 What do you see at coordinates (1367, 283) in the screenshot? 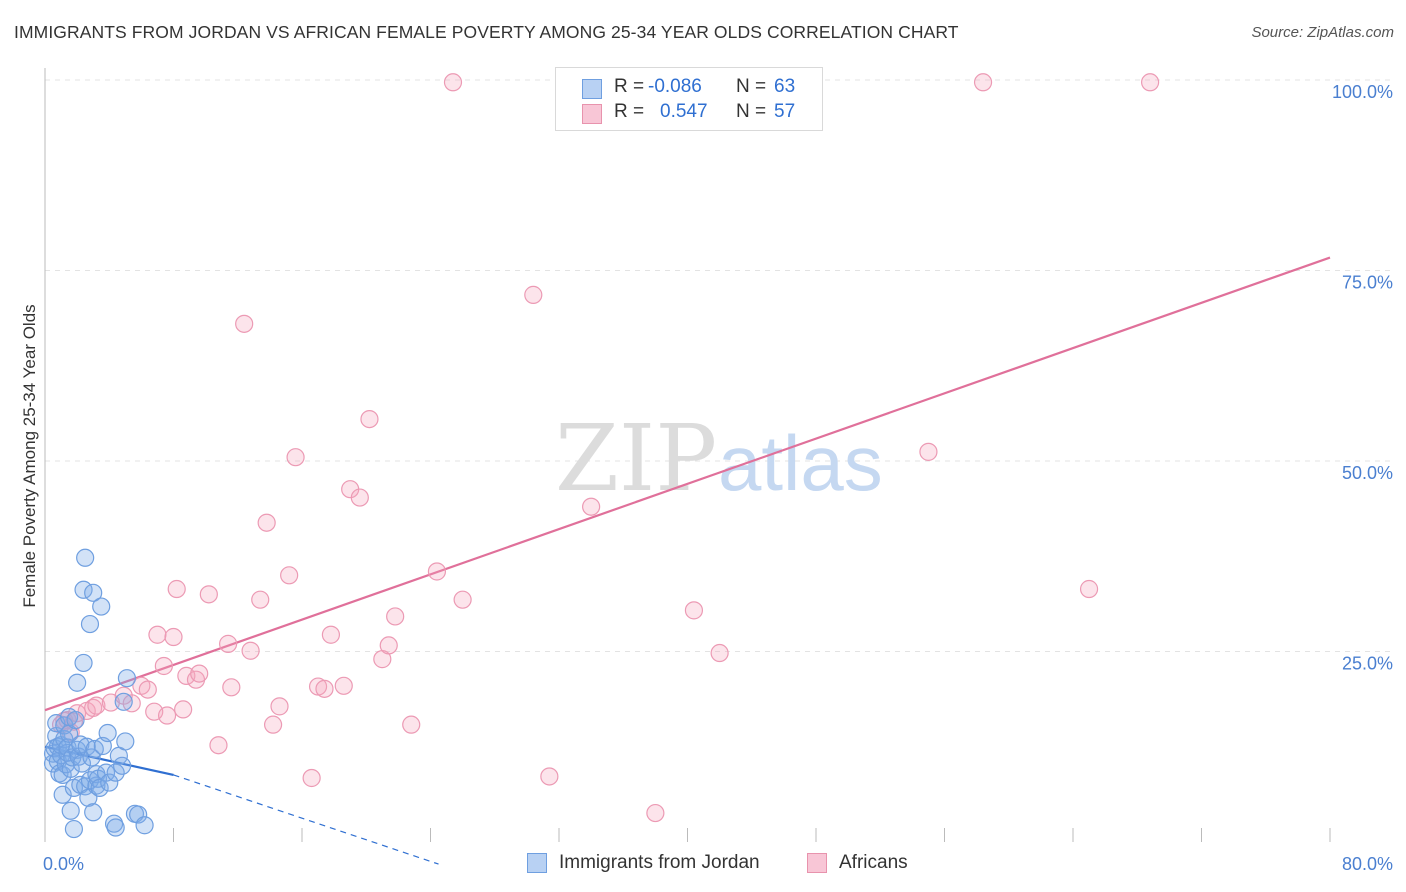
I see `y-tick-label: 75.0%` at bounding box center [1367, 283].